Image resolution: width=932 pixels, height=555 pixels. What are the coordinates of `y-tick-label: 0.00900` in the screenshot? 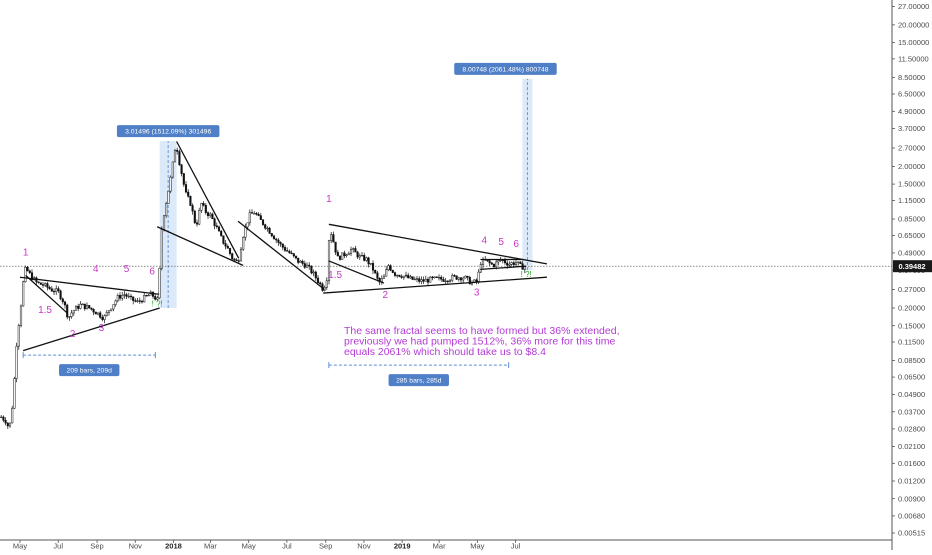 It's located at (911, 498).